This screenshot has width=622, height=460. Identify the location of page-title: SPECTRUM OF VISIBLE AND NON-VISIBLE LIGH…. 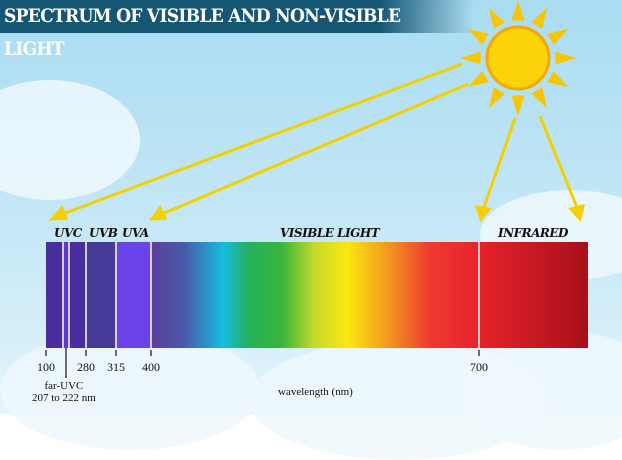
(237, 30).